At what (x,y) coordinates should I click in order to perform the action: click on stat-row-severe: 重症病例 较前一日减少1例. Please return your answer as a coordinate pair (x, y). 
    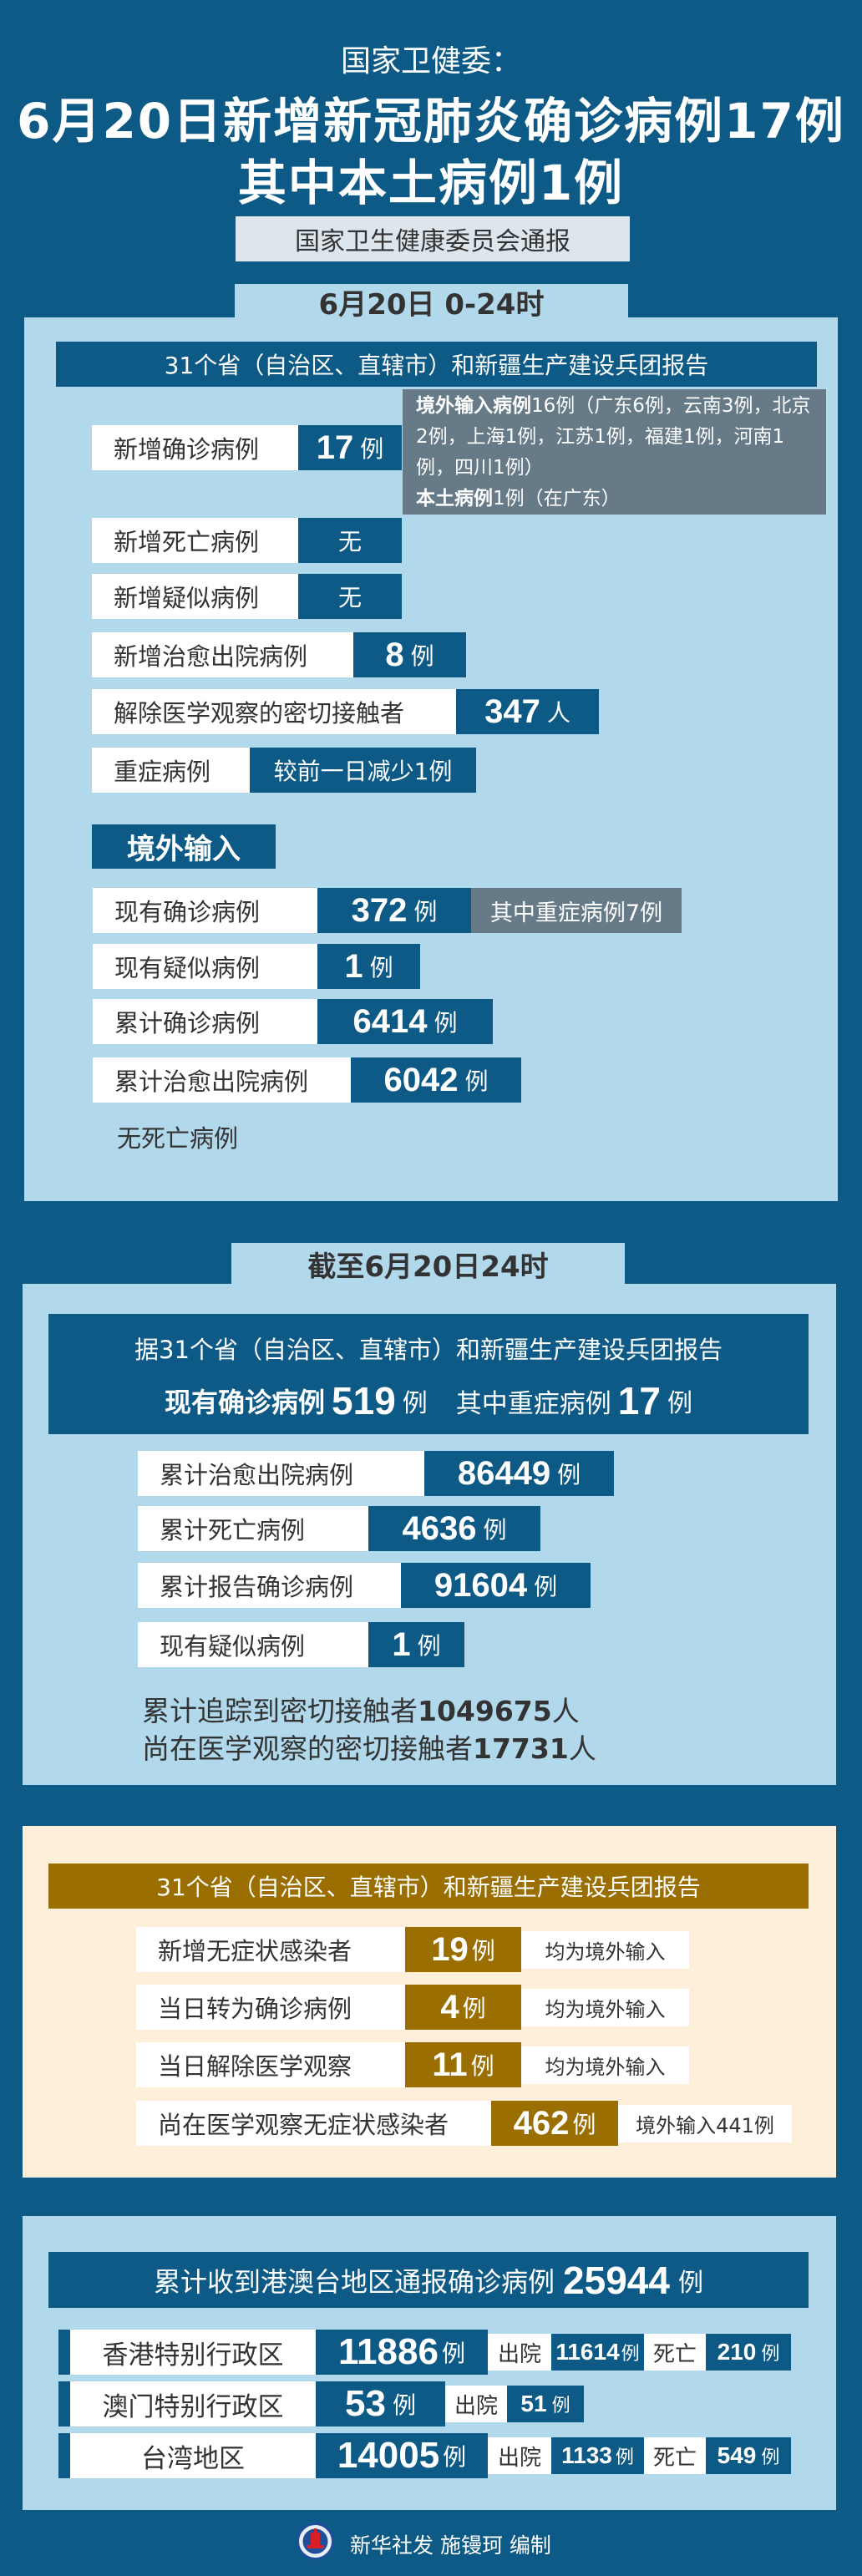
    Looking at the image, I should click on (284, 770).